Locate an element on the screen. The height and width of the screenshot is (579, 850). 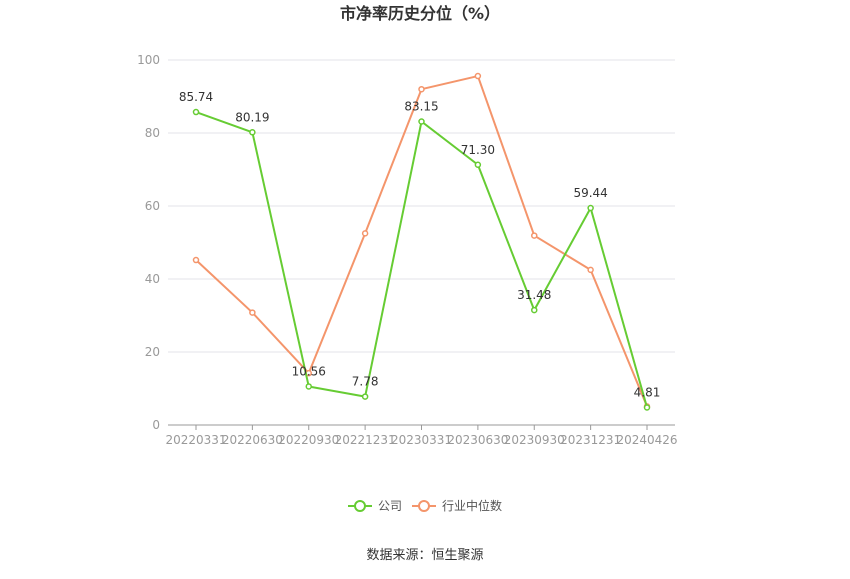
data-label: 59.44 is located at coordinates (590, 193).